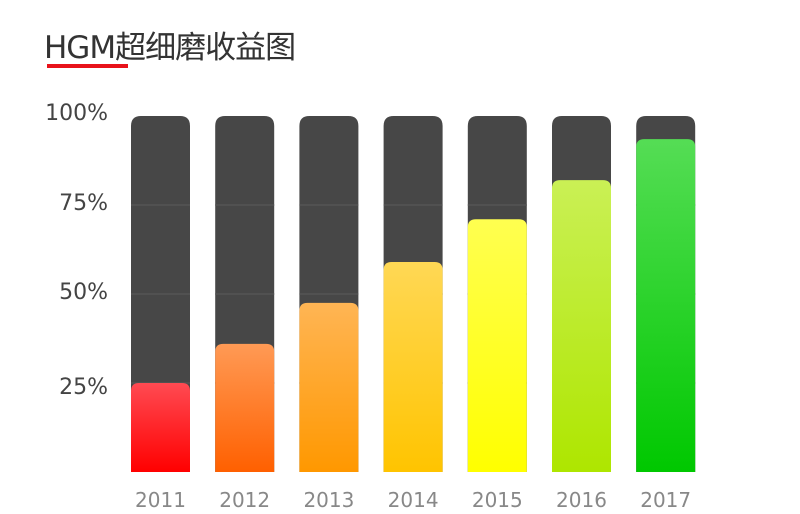  What do you see at coordinates (160, 427) in the screenshot?
I see `bar-2011` at bounding box center [160, 427].